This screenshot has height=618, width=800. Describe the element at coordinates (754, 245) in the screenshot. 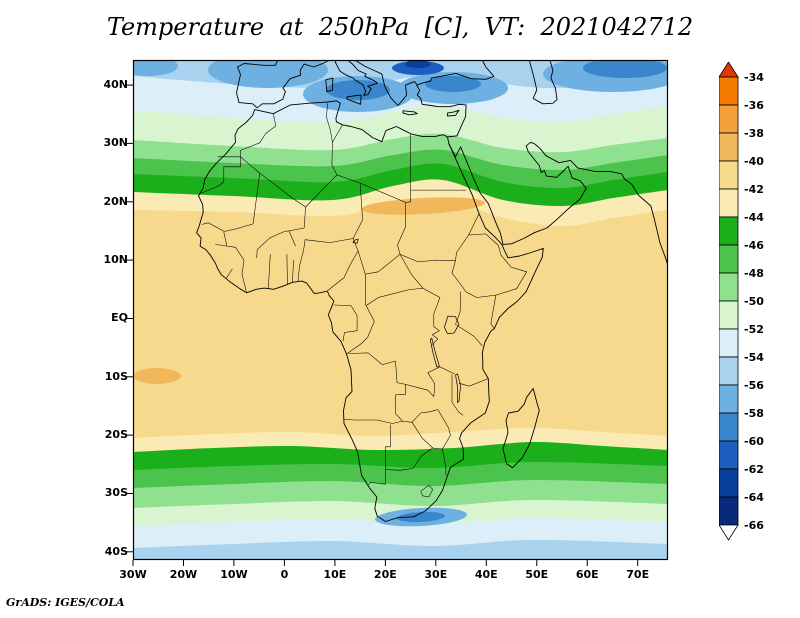

I see `colorbar-tick-label: -46` at that location.